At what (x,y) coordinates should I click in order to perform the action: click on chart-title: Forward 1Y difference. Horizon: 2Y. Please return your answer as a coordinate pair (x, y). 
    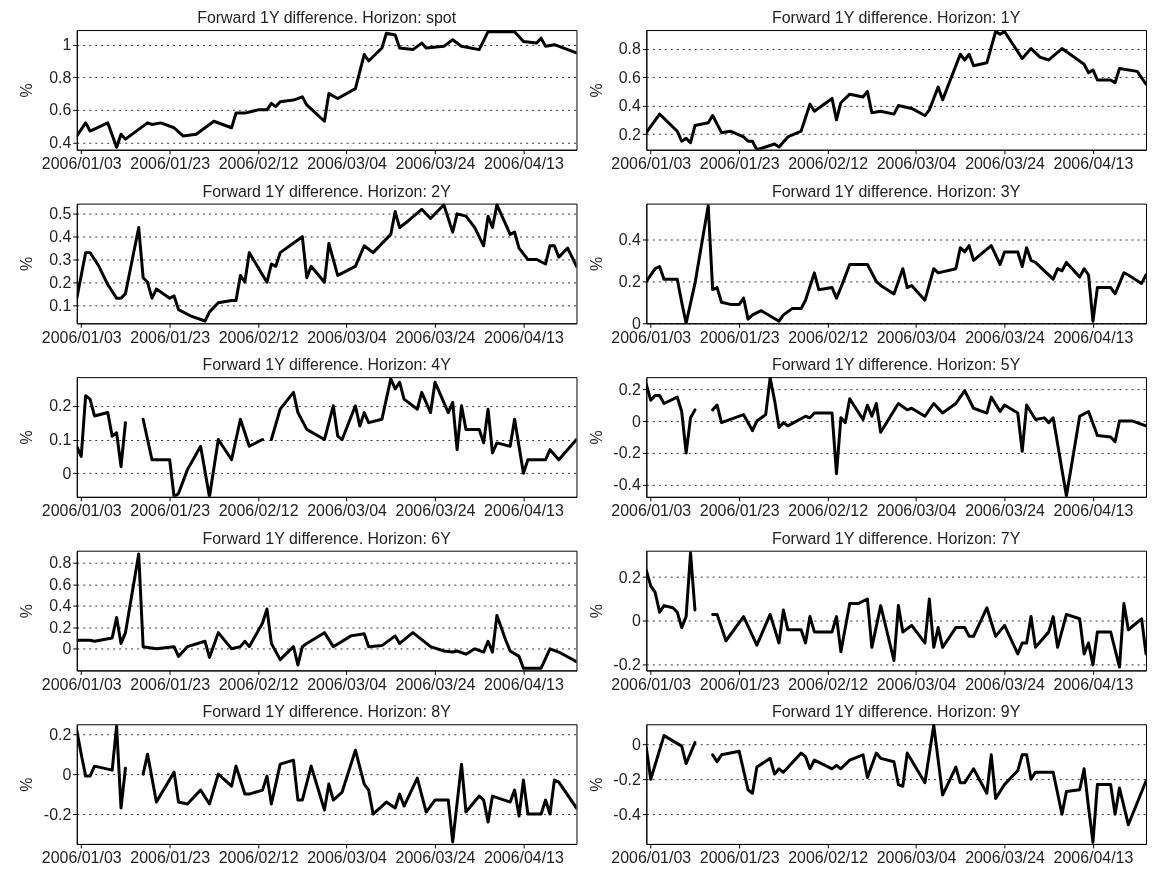
    Looking at the image, I should click on (327, 191).